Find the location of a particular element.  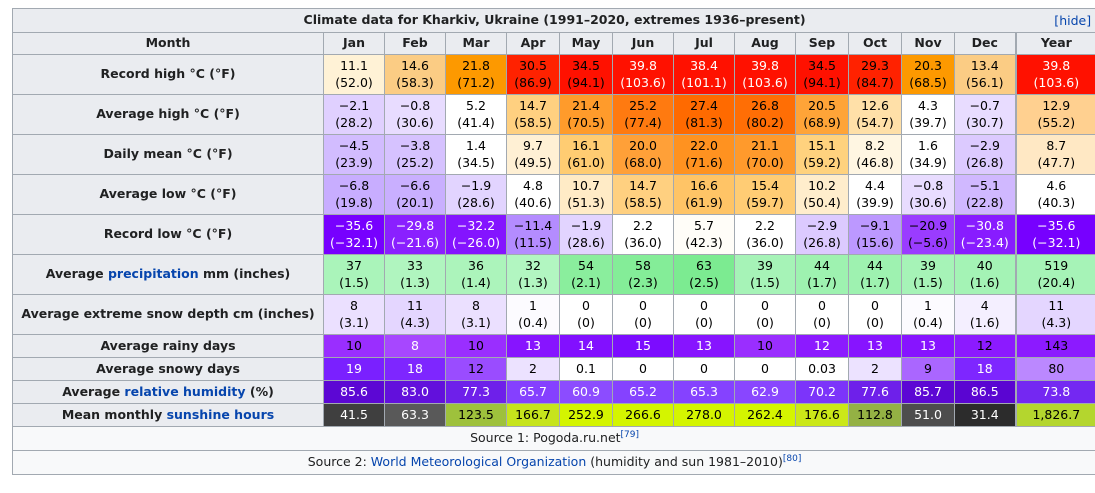

data-cell: 14 is located at coordinates (586, 346).